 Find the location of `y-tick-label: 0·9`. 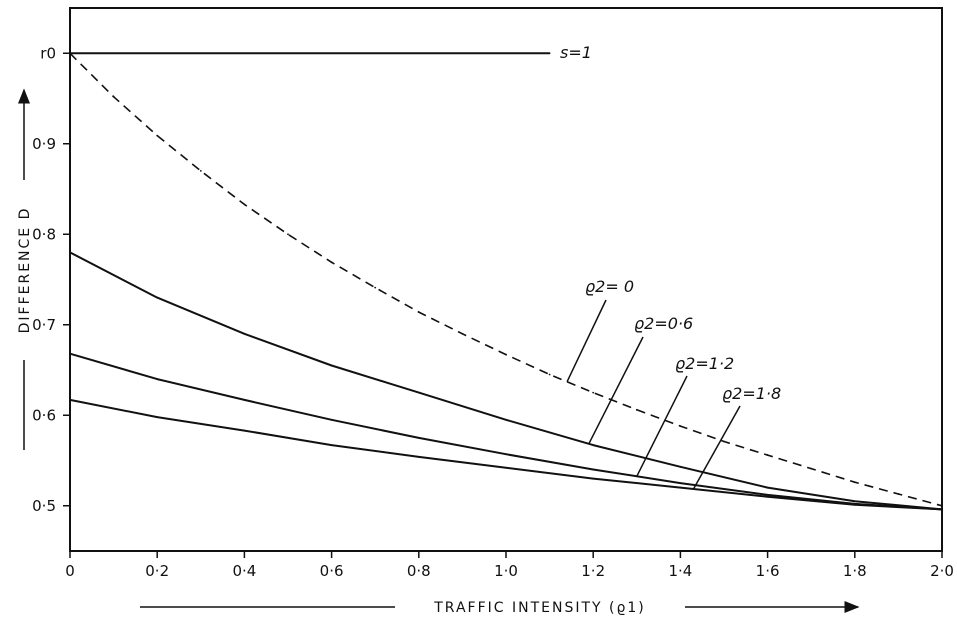

y-tick-label: 0·9 is located at coordinates (44, 144).